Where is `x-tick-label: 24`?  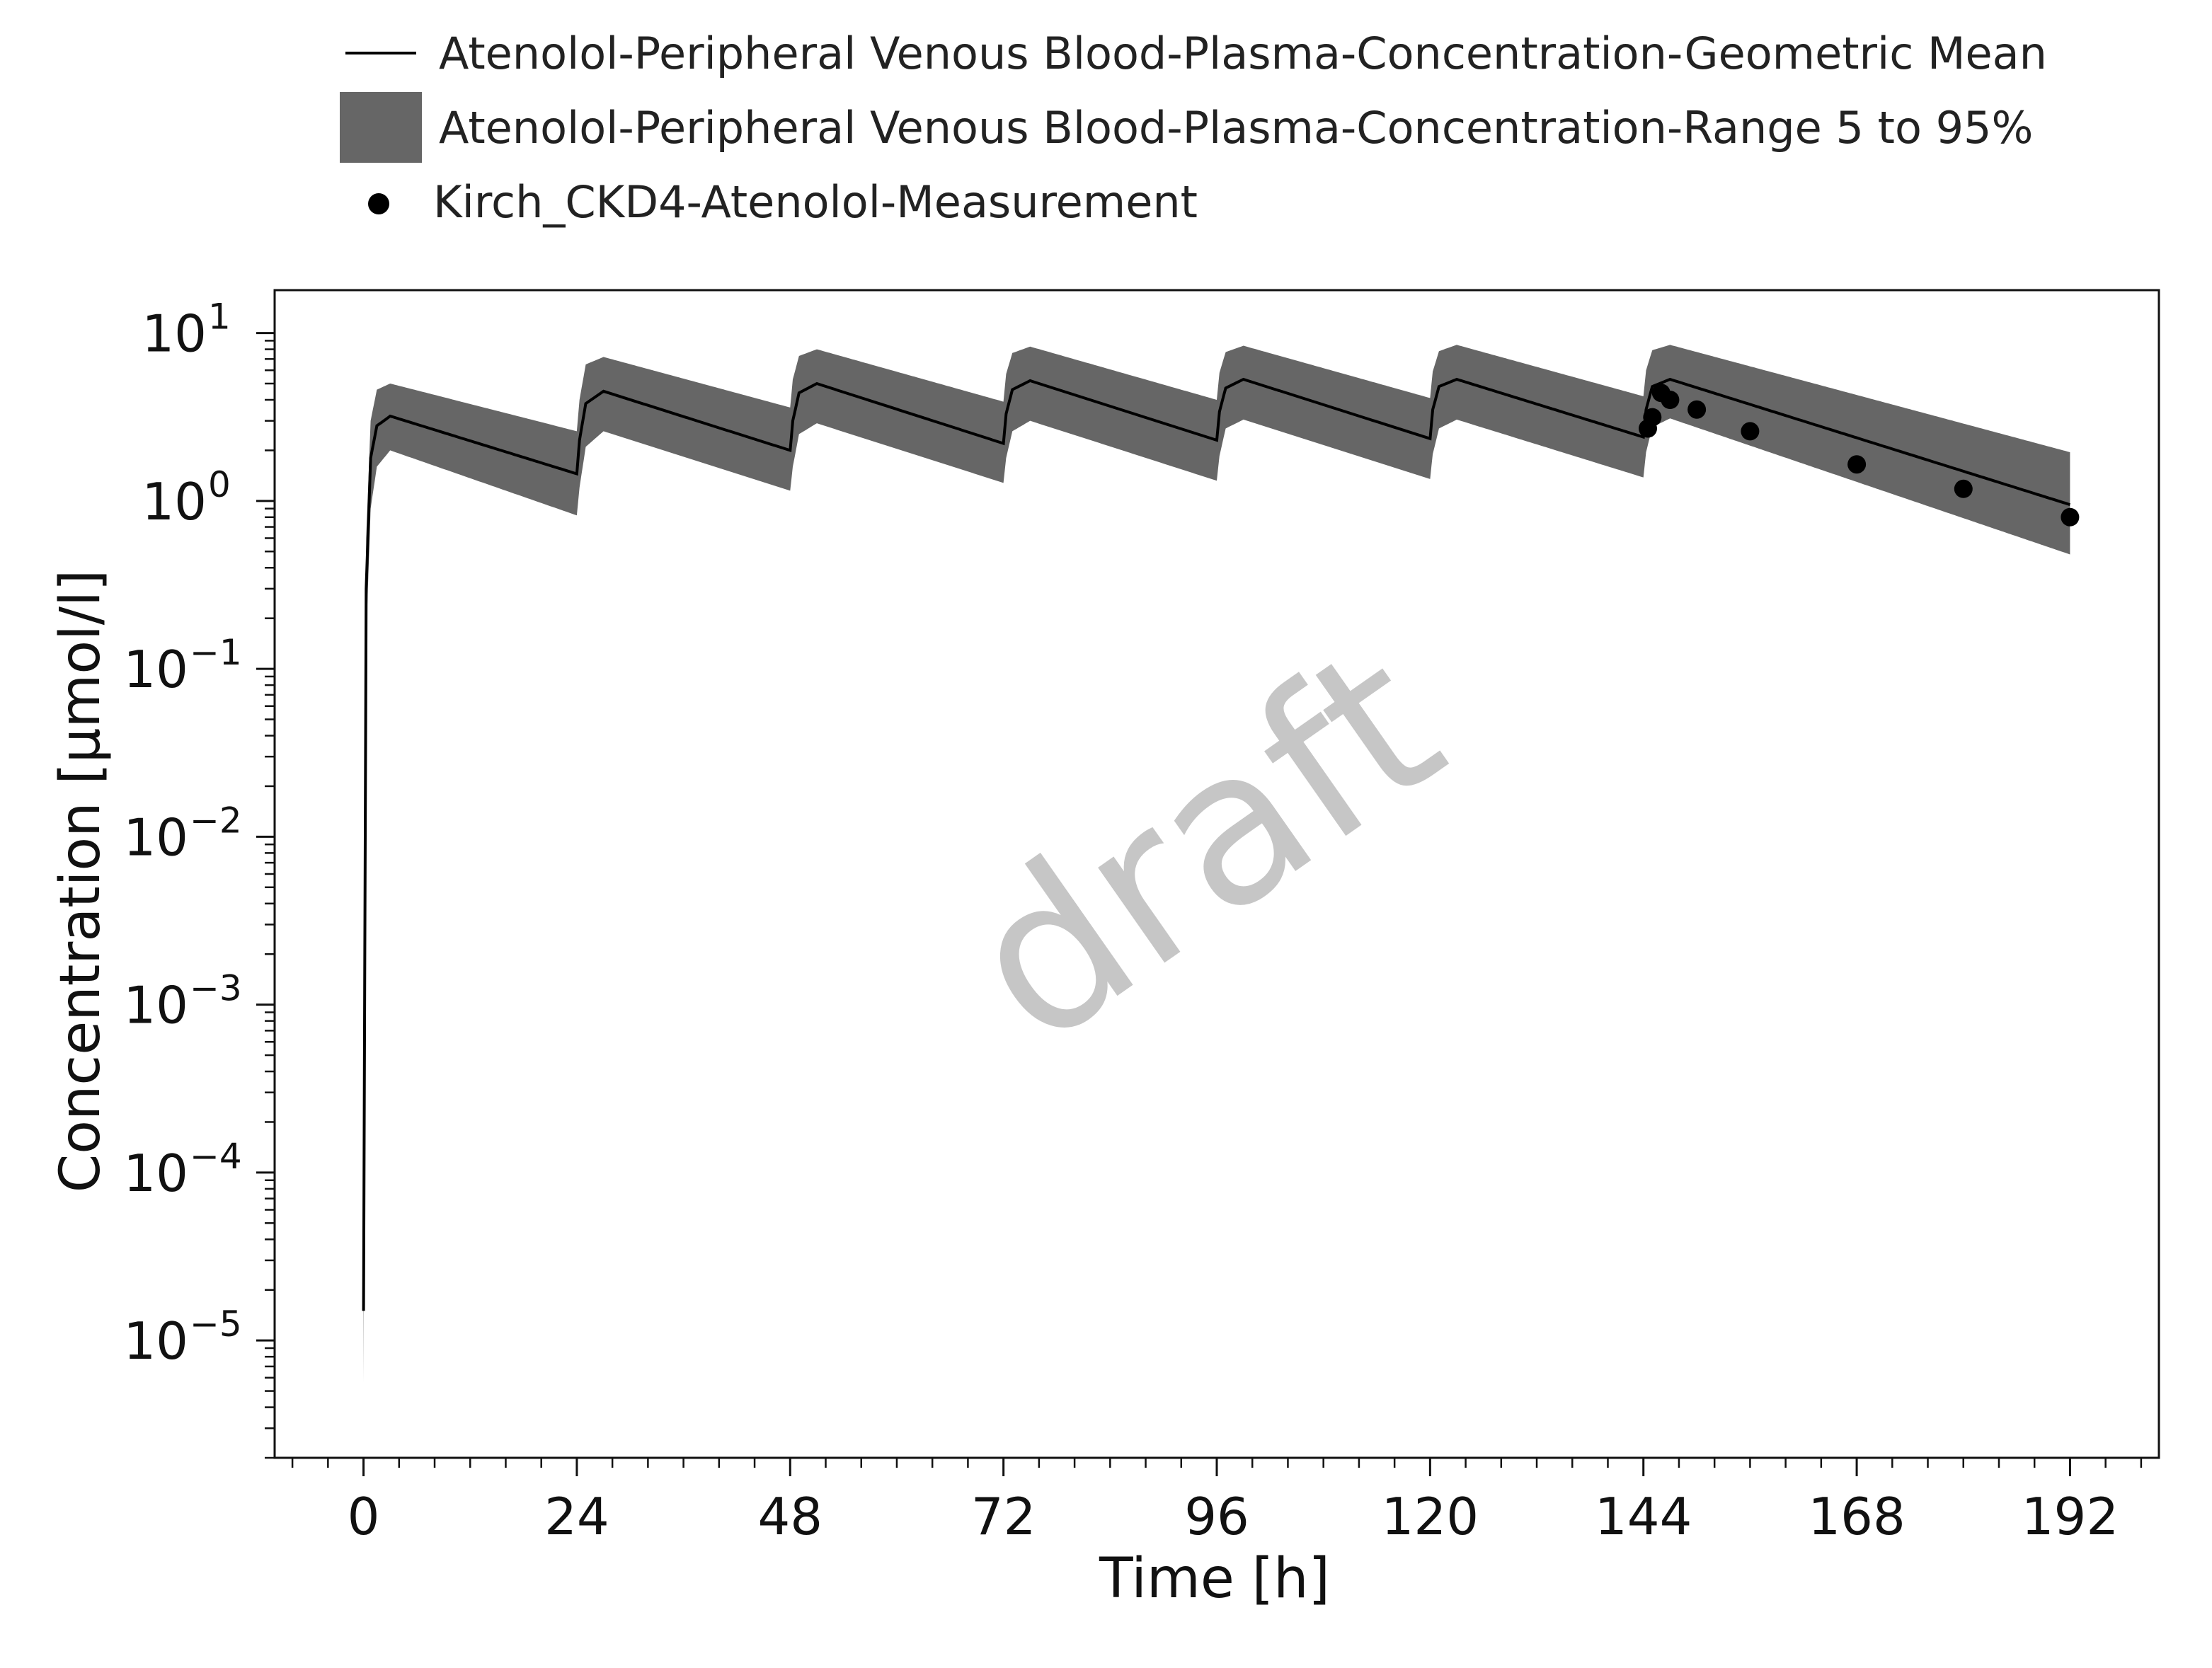
x-tick-label: 24 is located at coordinates (576, 1516).